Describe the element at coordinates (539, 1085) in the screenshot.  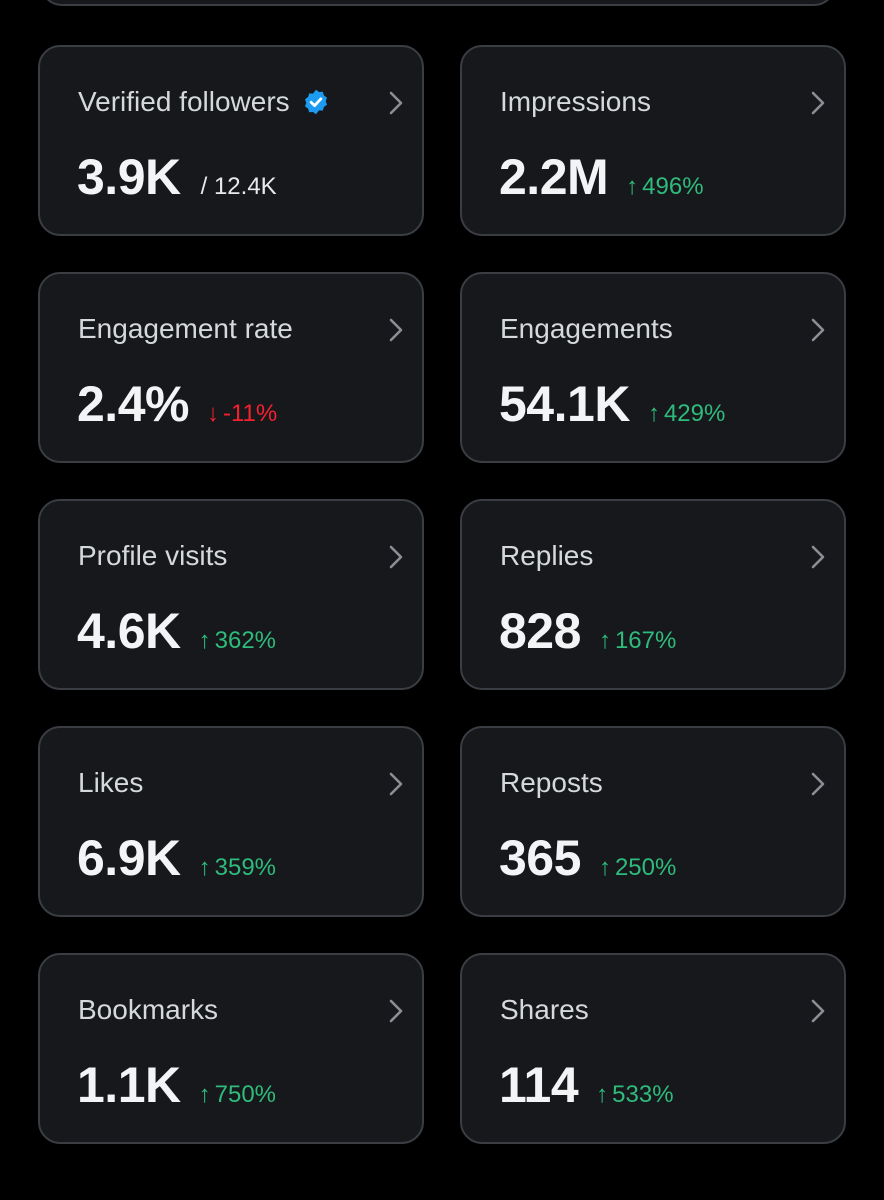
I see `metric-value: 114` at that location.